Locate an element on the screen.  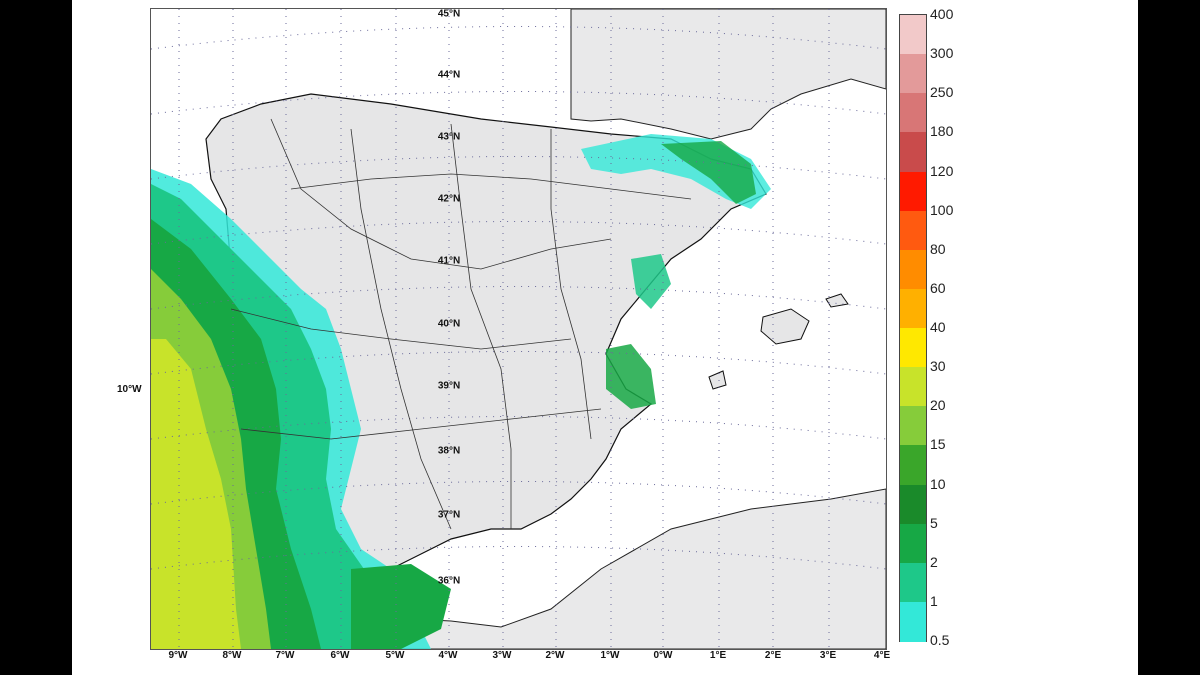
lon-label-0w: 0°W is located at coordinates (663, 655).